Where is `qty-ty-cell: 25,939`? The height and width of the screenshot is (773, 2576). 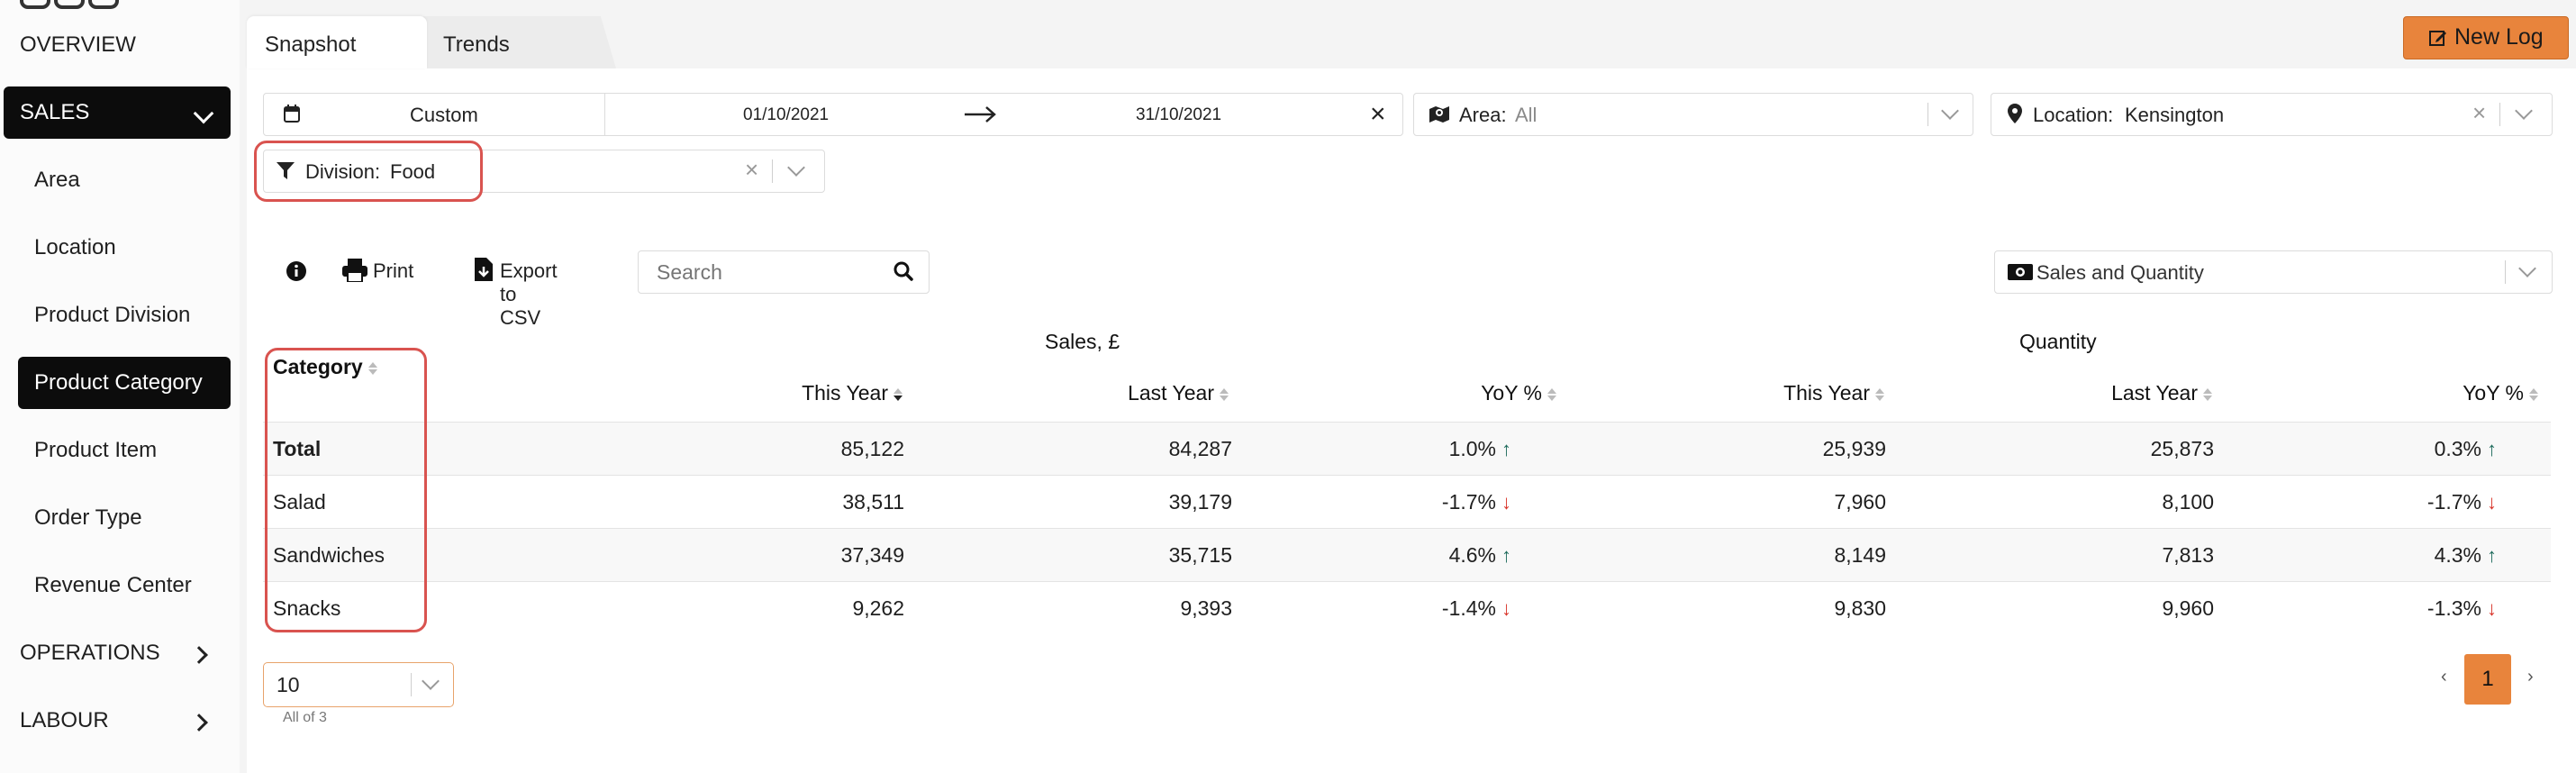
qty-ty-cell: 25,939 is located at coordinates (1796, 449).